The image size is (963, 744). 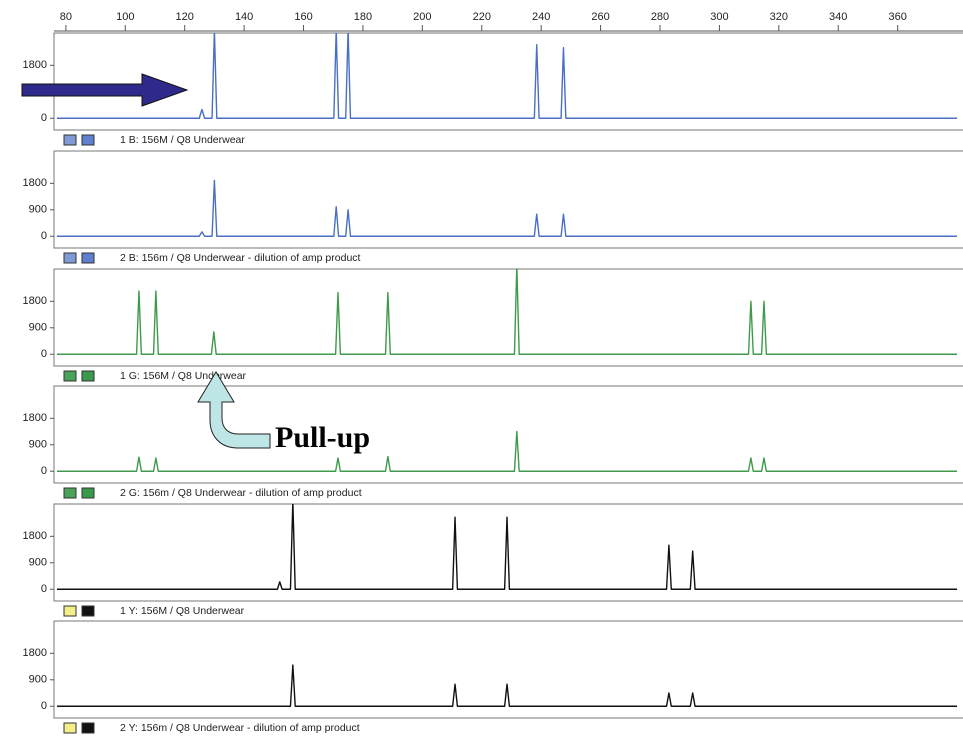 What do you see at coordinates (66, 17) in the screenshot?
I see `x-tick-label: 80` at bounding box center [66, 17].